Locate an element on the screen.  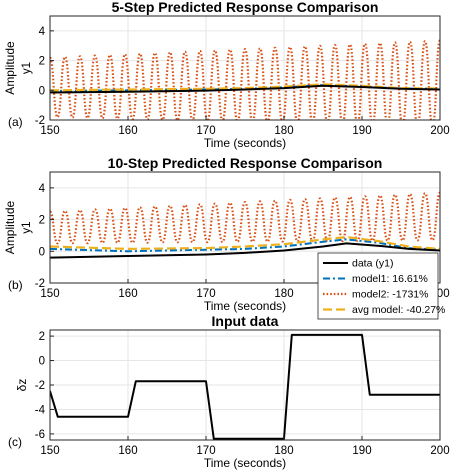
chart-title: Input data is located at coordinates (245, 321).